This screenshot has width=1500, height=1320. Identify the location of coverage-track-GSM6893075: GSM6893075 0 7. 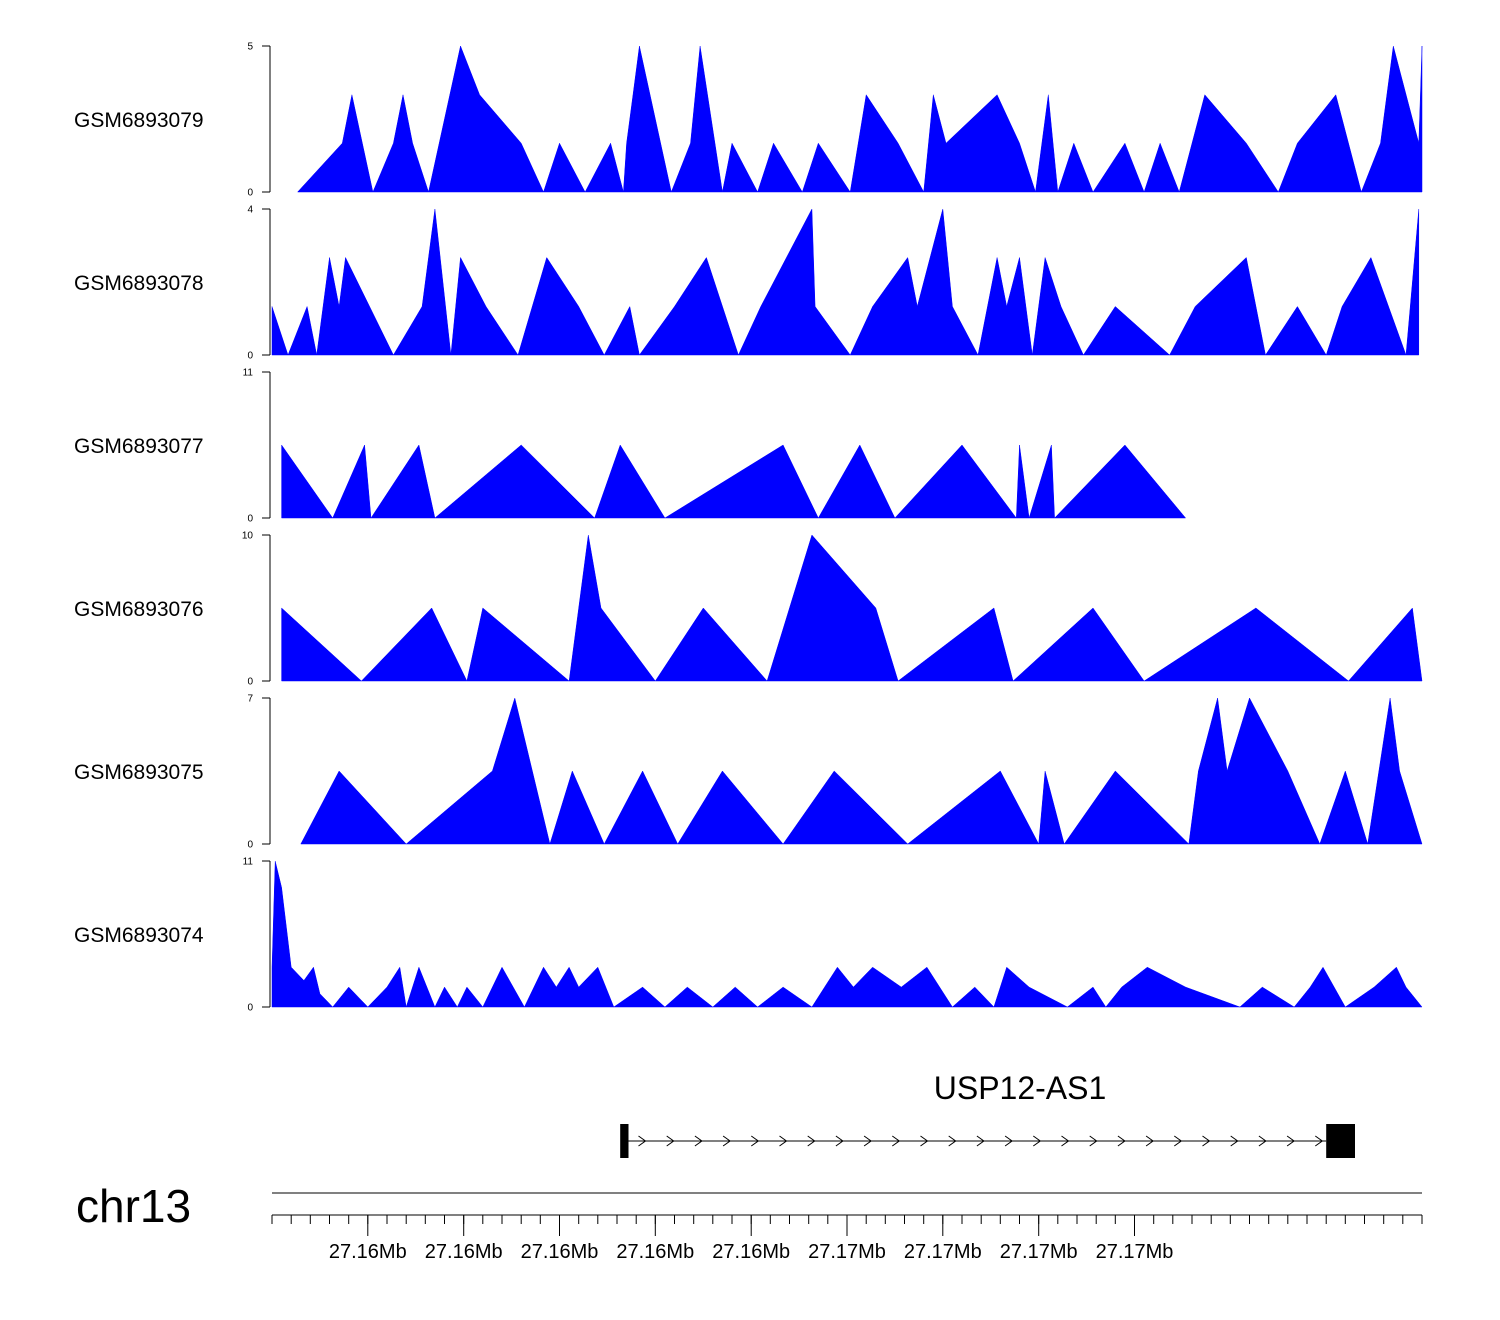
(748, 772).